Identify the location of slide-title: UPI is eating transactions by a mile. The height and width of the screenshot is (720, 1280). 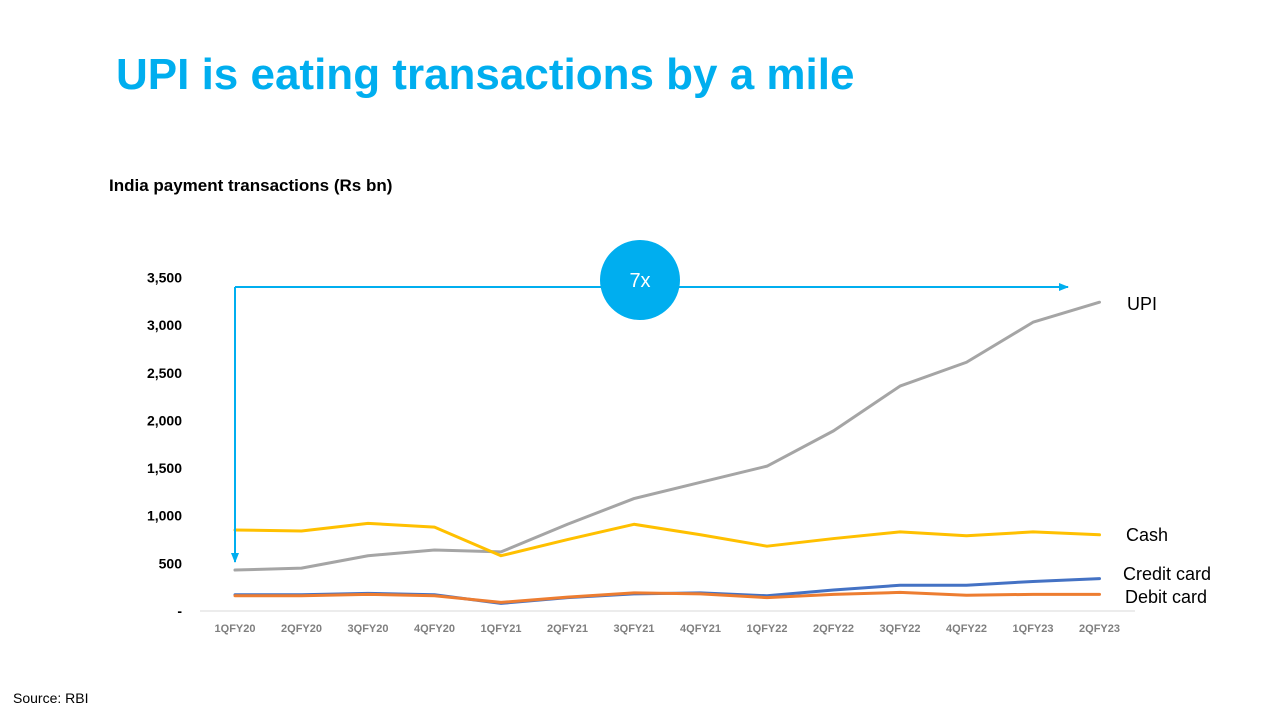
(485, 74).